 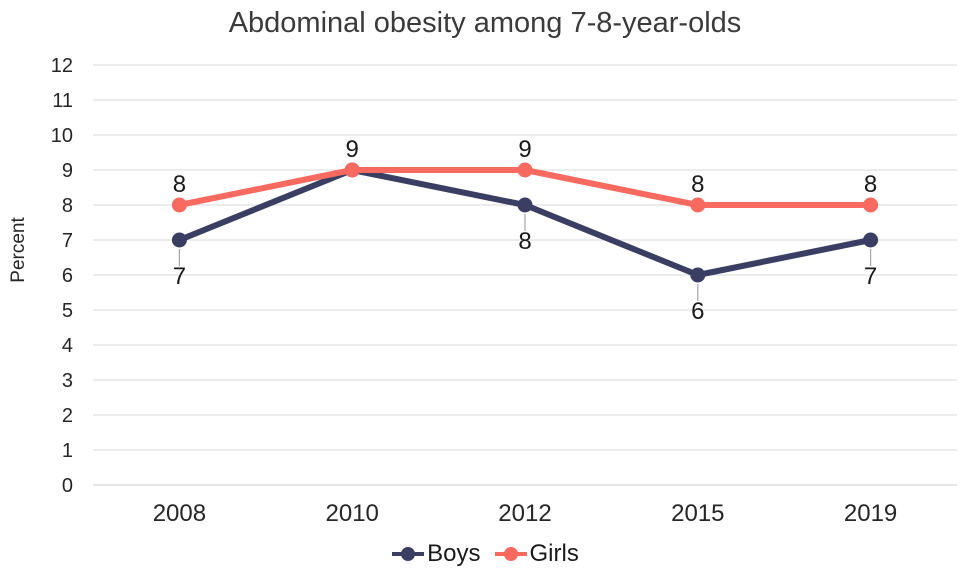 What do you see at coordinates (67, 171) in the screenshot?
I see `y-tick-label: 9` at bounding box center [67, 171].